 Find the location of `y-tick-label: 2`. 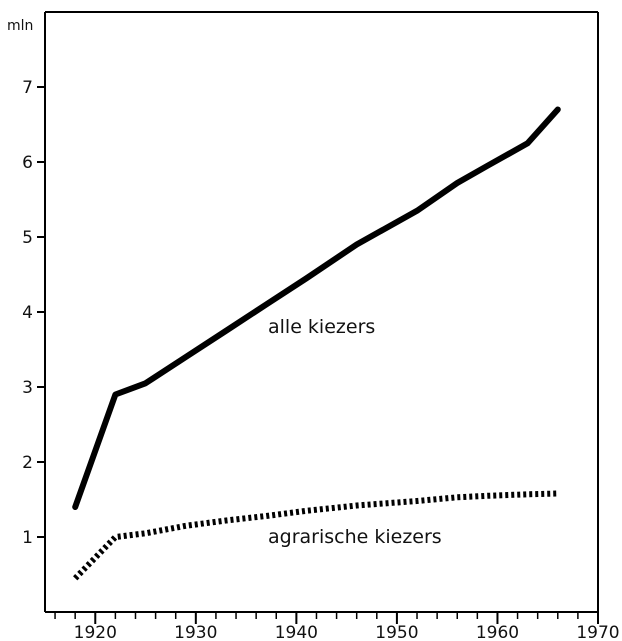

y-tick-label: 2 is located at coordinates (27, 463).